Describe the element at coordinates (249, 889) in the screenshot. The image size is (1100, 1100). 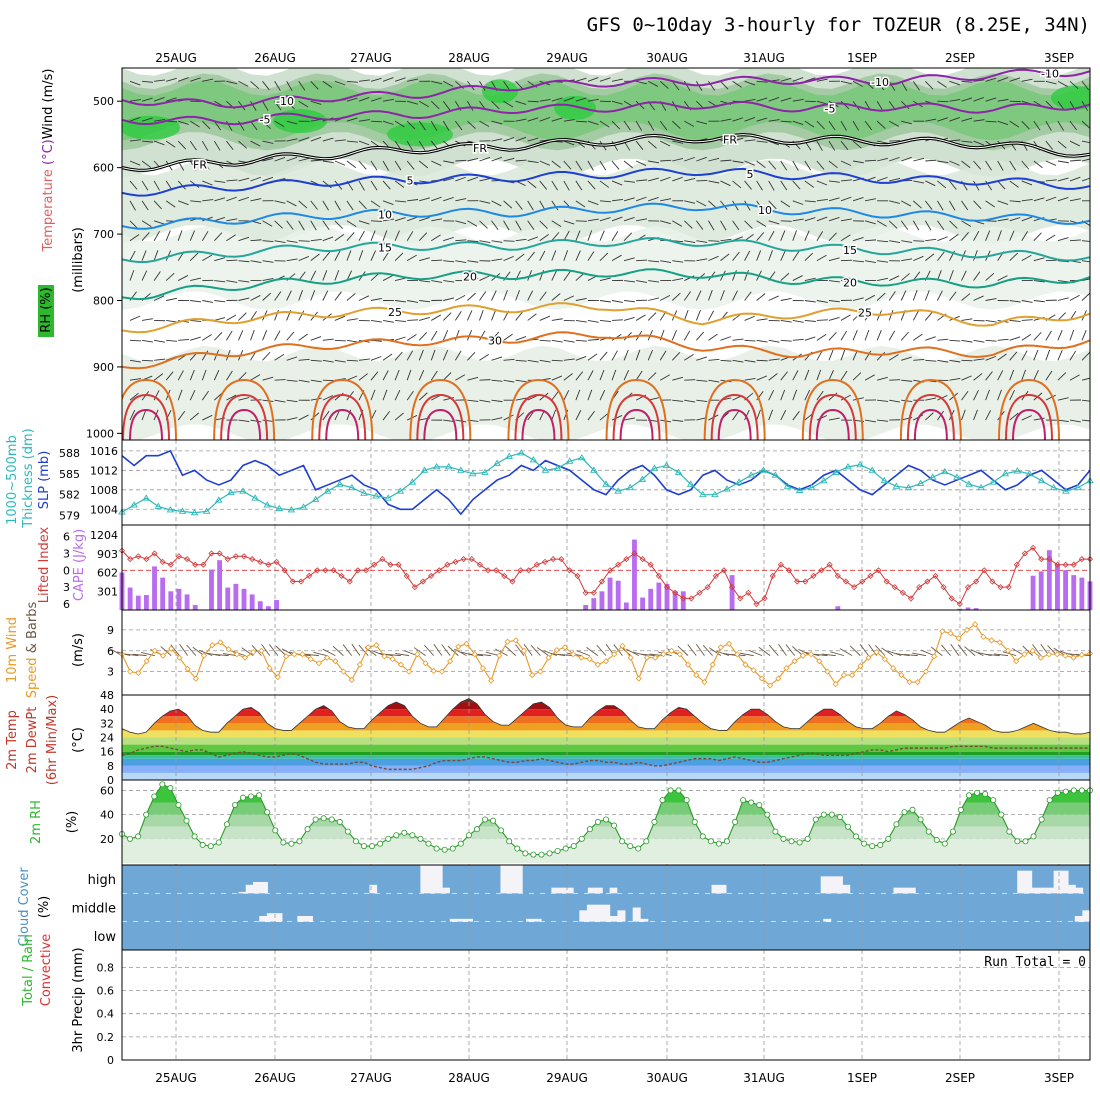
I see `cloud-cell` at that location.